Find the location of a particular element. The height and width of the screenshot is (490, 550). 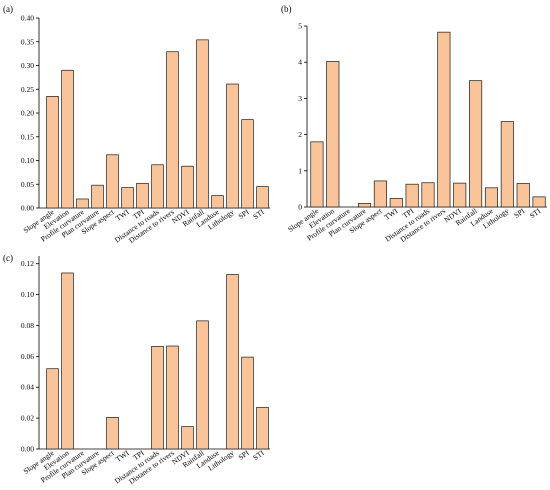

y-tick-label: 2 is located at coordinates (300, 134).